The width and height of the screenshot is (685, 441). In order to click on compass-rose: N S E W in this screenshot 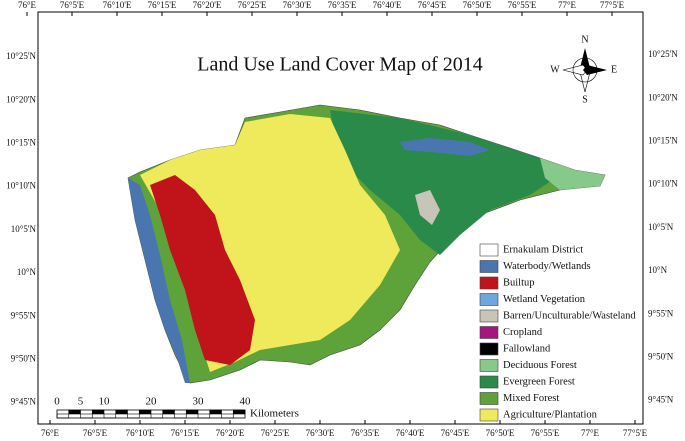, I will do `click(583, 69)`.